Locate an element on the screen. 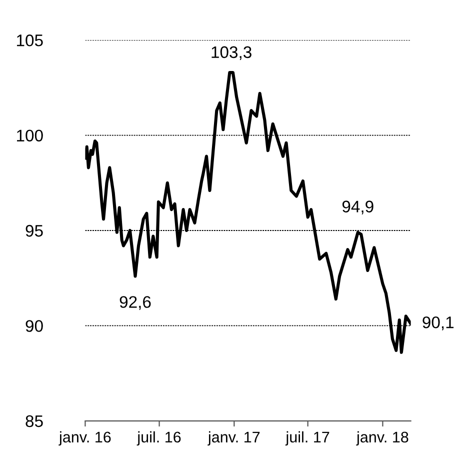 The width and height of the screenshot is (476, 461). y-tick-label: 105 is located at coordinates (30, 40).